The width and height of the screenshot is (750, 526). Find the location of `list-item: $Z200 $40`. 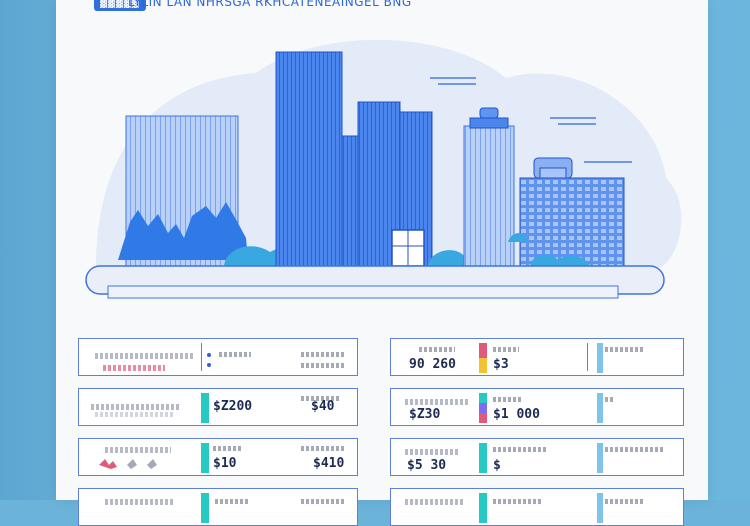

list-item: $Z200 $40 is located at coordinates (218, 407).